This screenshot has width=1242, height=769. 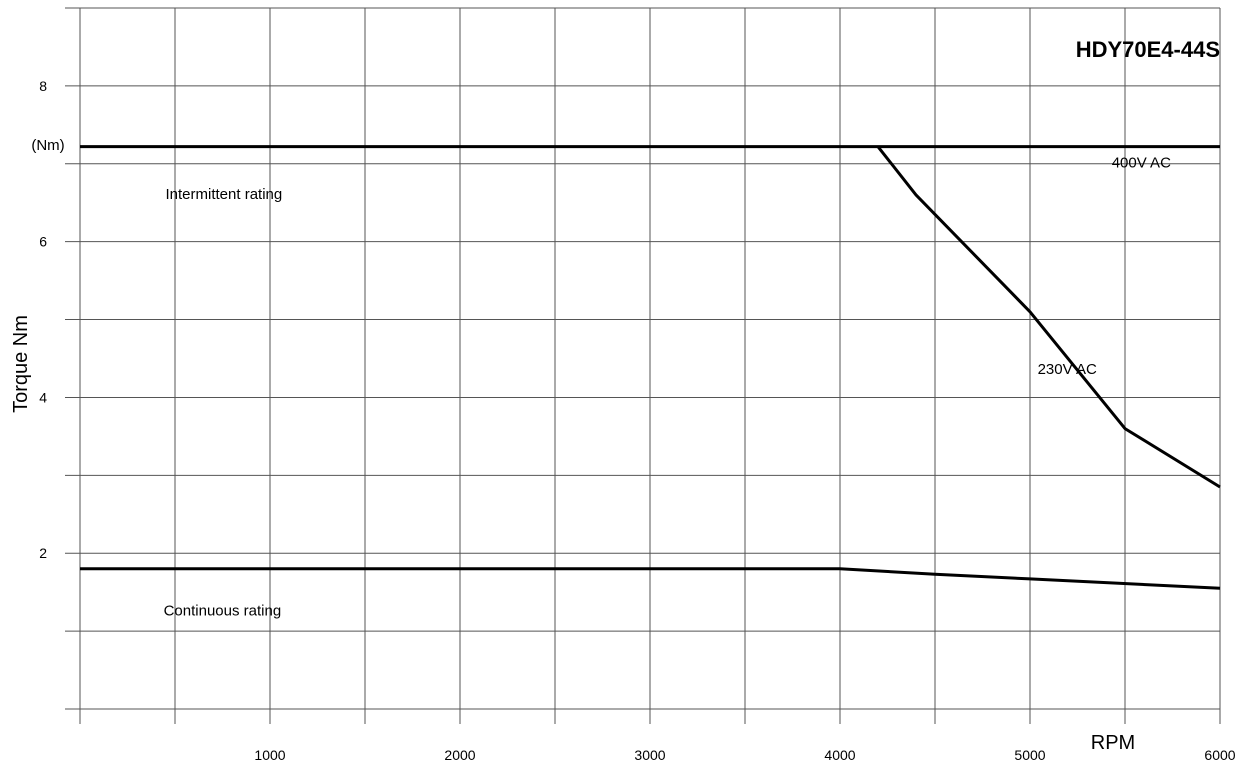 I want to click on x-tick-label-4000: 4000, so click(x=839, y=755).